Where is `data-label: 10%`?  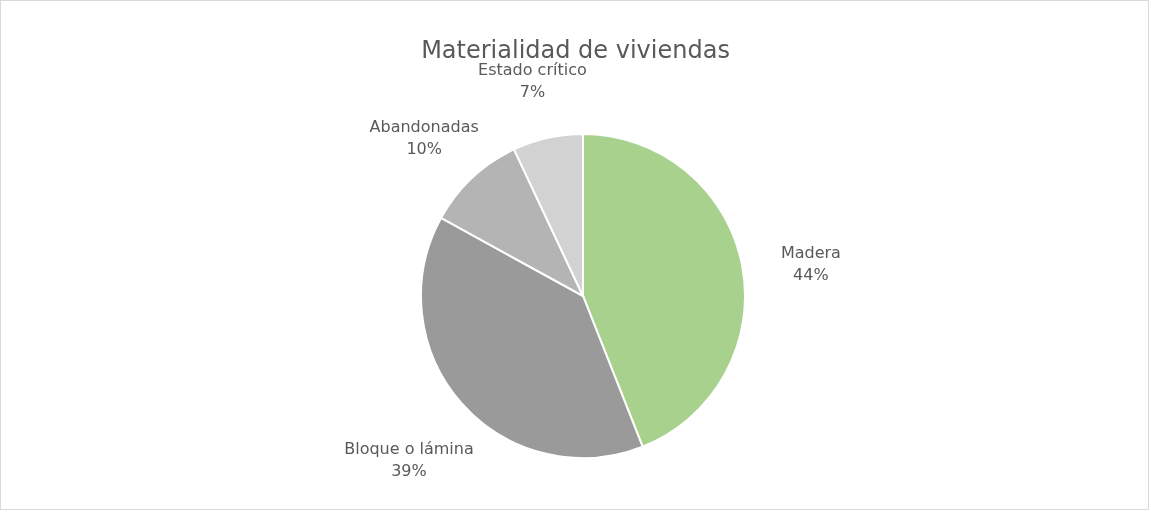 data-label: 10% is located at coordinates (424, 148).